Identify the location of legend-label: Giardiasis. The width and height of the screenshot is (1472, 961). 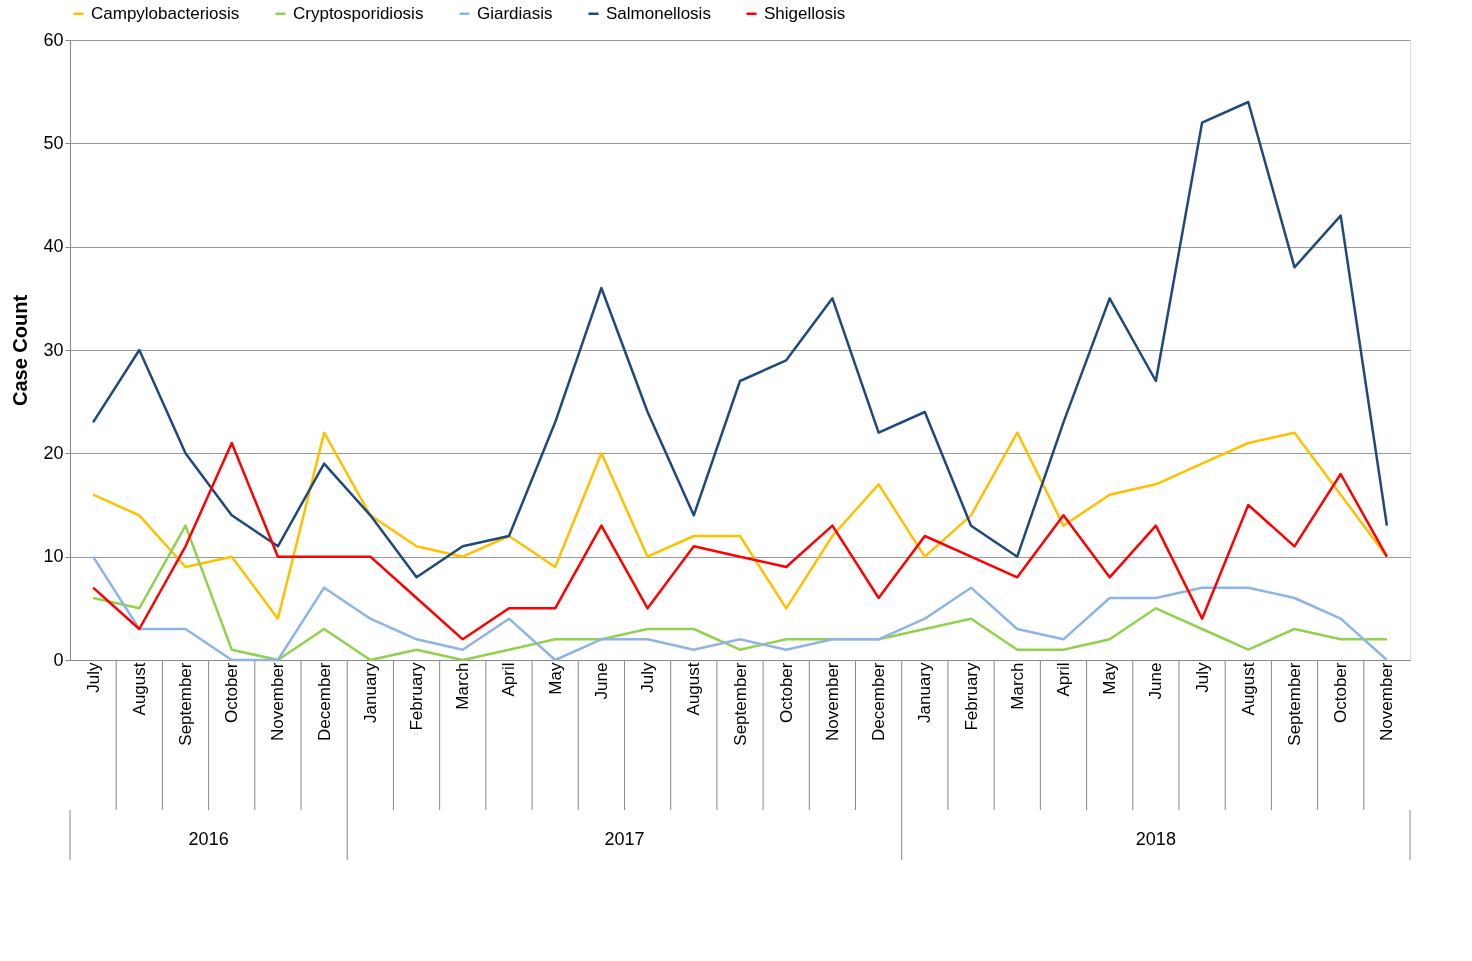
(515, 13).